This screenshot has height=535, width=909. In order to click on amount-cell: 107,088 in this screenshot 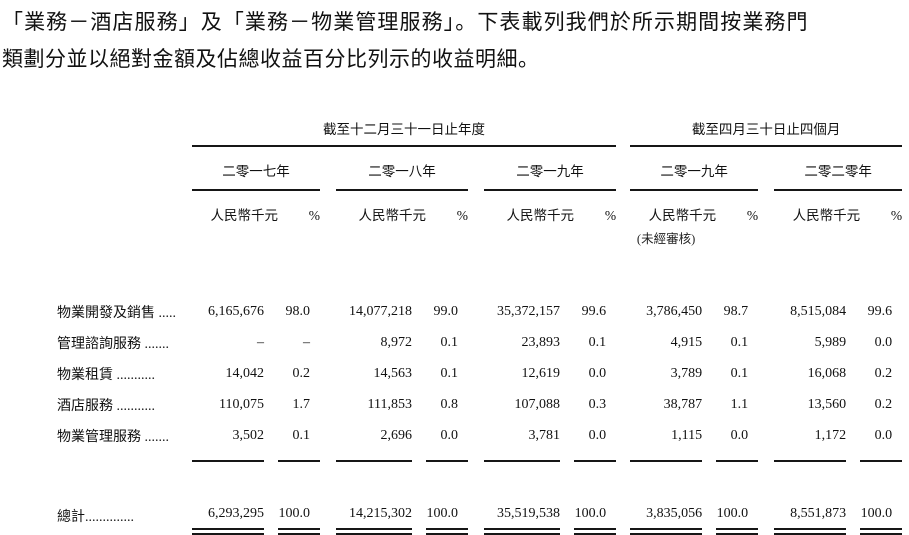, I will do `click(537, 404)`.